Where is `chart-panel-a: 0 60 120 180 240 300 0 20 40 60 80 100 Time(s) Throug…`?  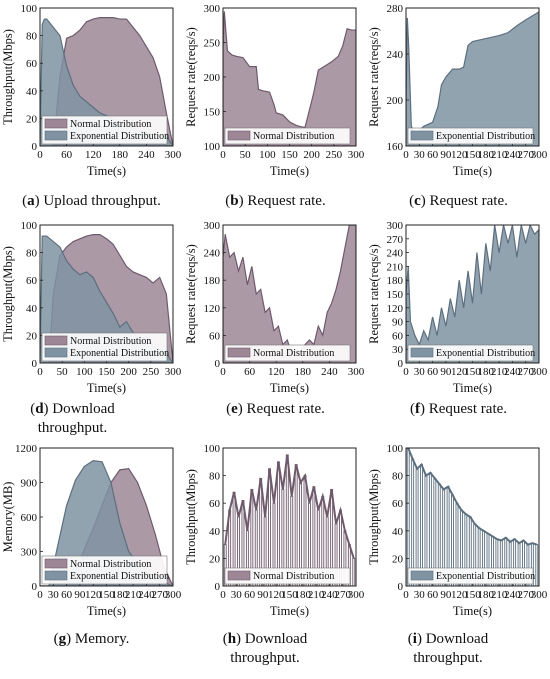
chart-panel-a: 0 60 120 180 240 300 0 20 40 60 80 100 Time(s) Throug… is located at coordinates (91, 100).